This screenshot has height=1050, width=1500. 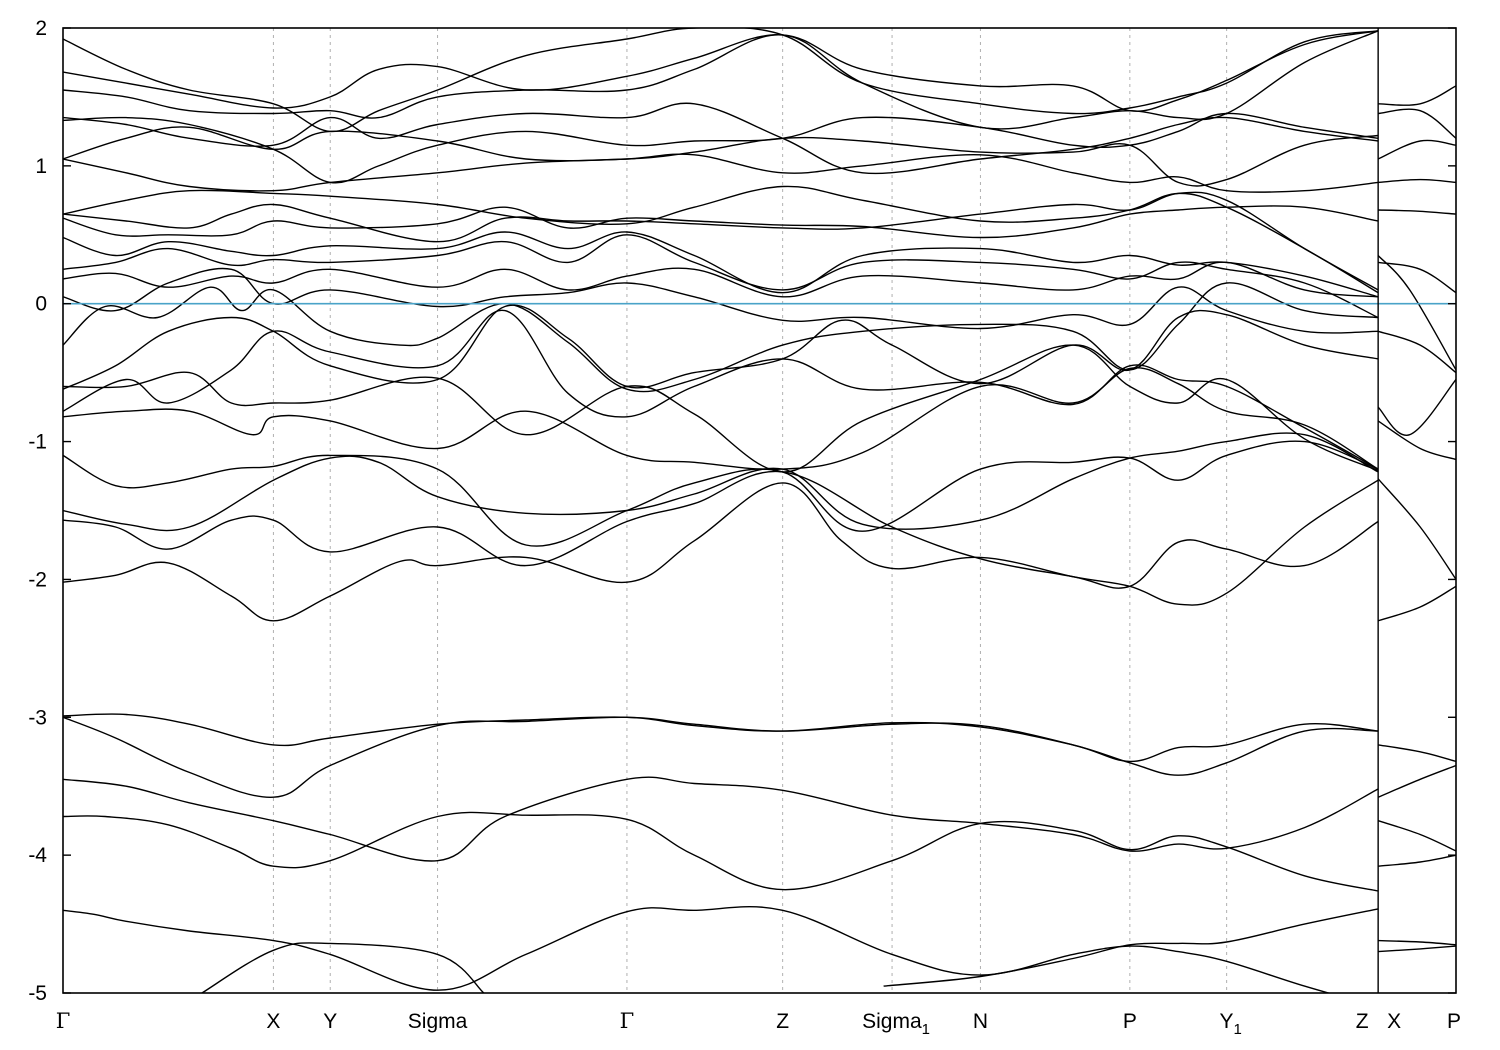 What do you see at coordinates (37, 993) in the screenshot?
I see `y-tick-label: -5` at bounding box center [37, 993].